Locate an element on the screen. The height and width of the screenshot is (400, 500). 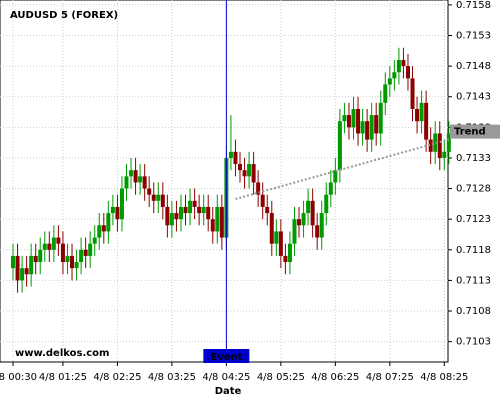
x-tick-label: 4/8 02:25 is located at coordinates (117, 377).